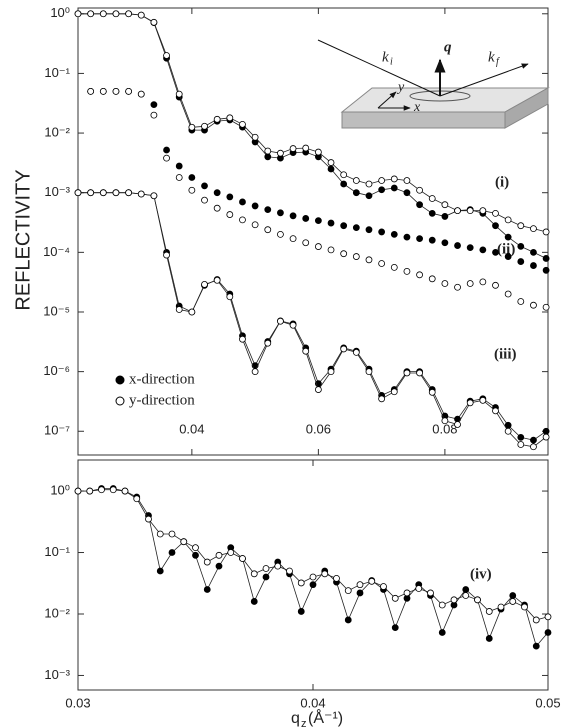 The image size is (568, 727). What do you see at coordinates (387, 100) in the screenshot?
I see `y-axis-arrow` at bounding box center [387, 100].